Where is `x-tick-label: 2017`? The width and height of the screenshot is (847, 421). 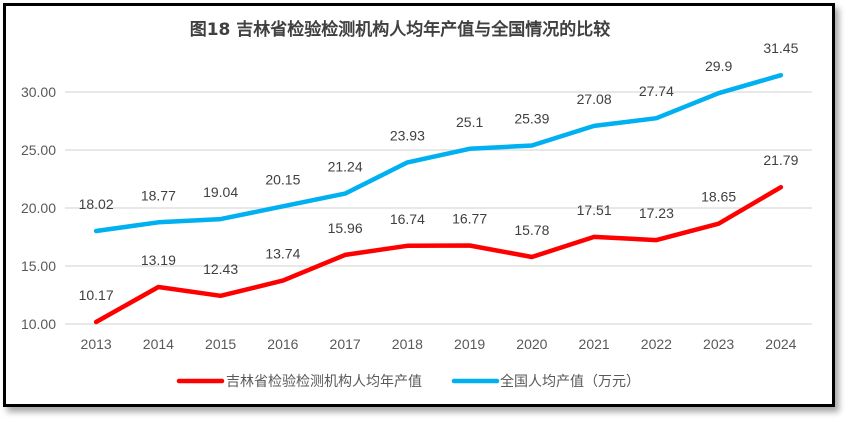
x-tick-label: 2017 is located at coordinates (345, 344).